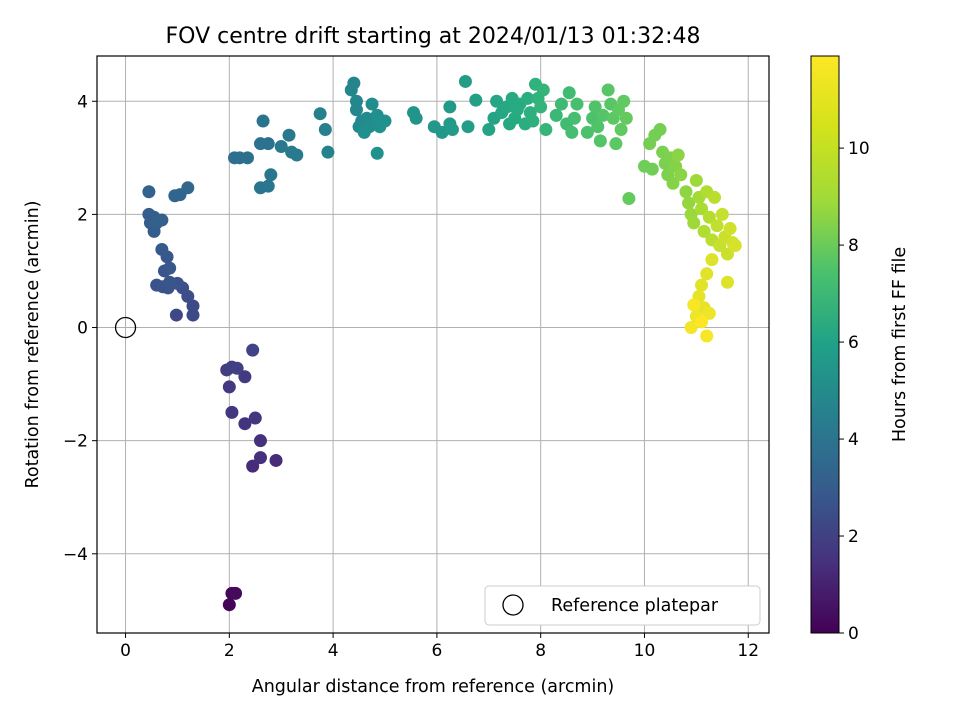 The width and height of the screenshot is (960, 720). Describe the element at coordinates (635, 606) in the screenshot. I see `legend-label: Reference platepar` at that location.